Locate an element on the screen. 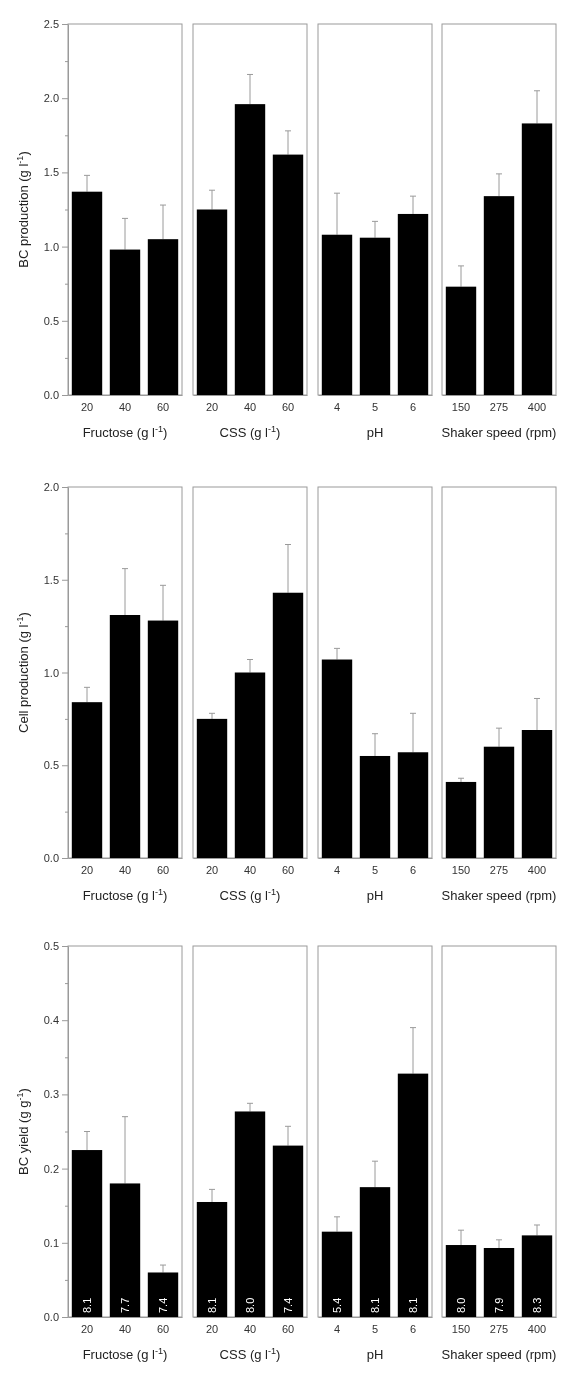 The image size is (584, 1375). annotation: 7.9 is located at coordinates (499, 1305).